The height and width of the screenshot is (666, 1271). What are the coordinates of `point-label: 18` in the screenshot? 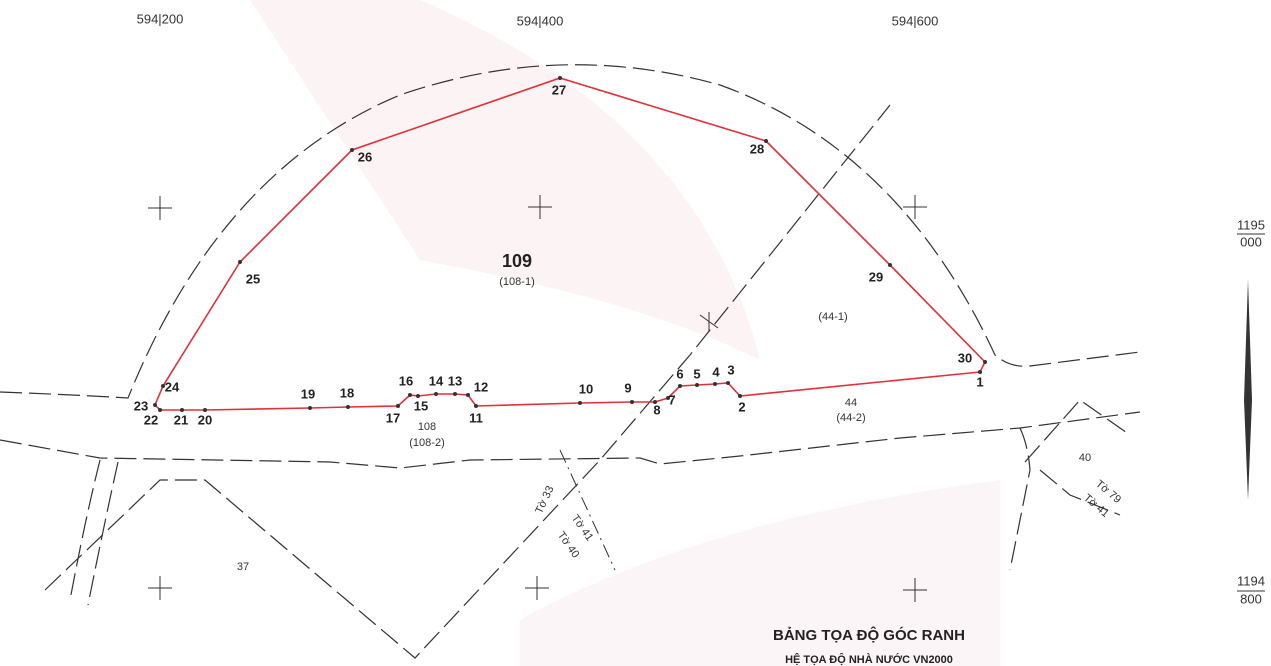 It's located at (347, 392).